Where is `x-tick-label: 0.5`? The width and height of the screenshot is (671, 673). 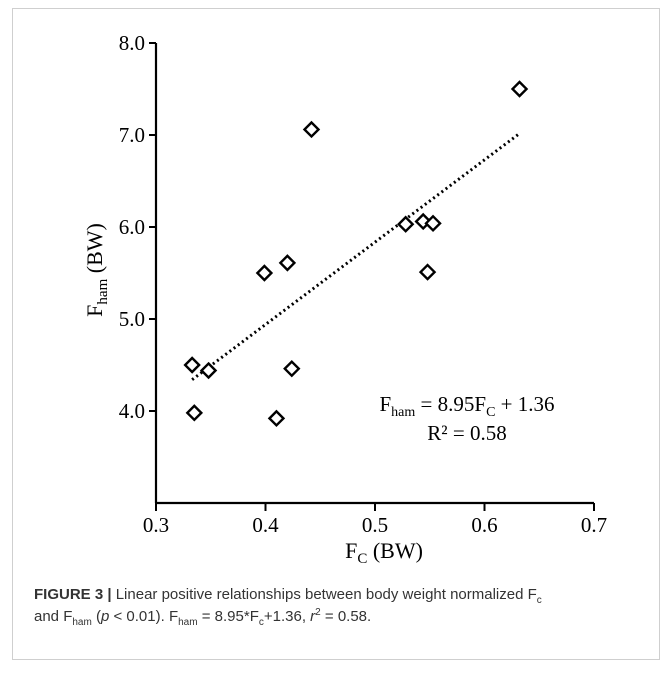 x-tick-label: 0.5 is located at coordinates (375, 525).